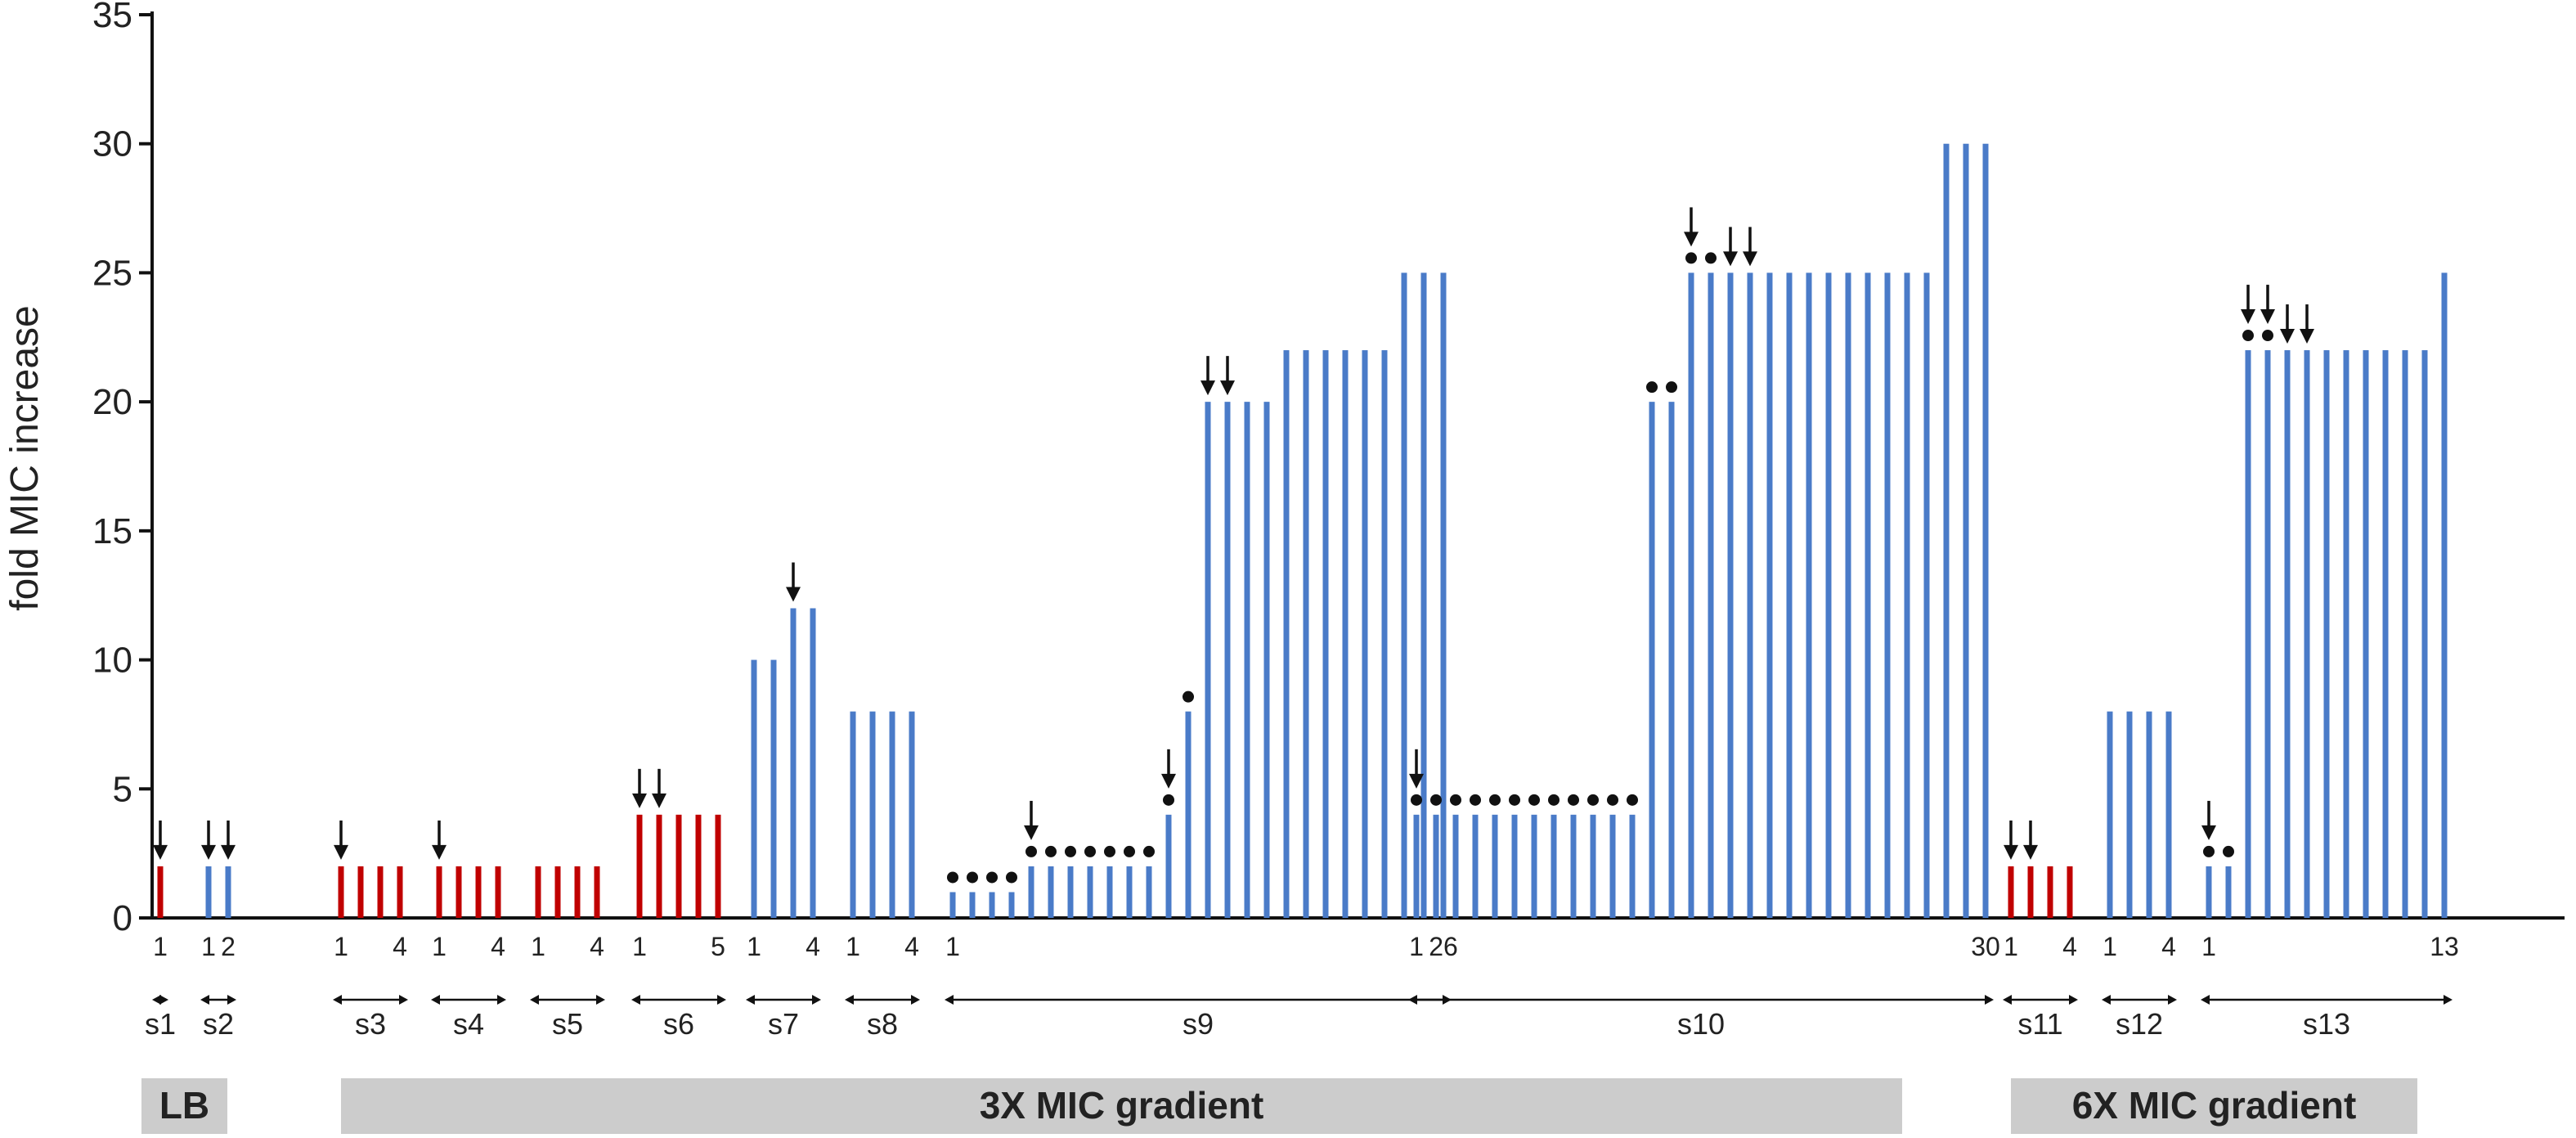  What do you see at coordinates (184, 1105) in the screenshot?
I see `group-label: LB` at bounding box center [184, 1105].